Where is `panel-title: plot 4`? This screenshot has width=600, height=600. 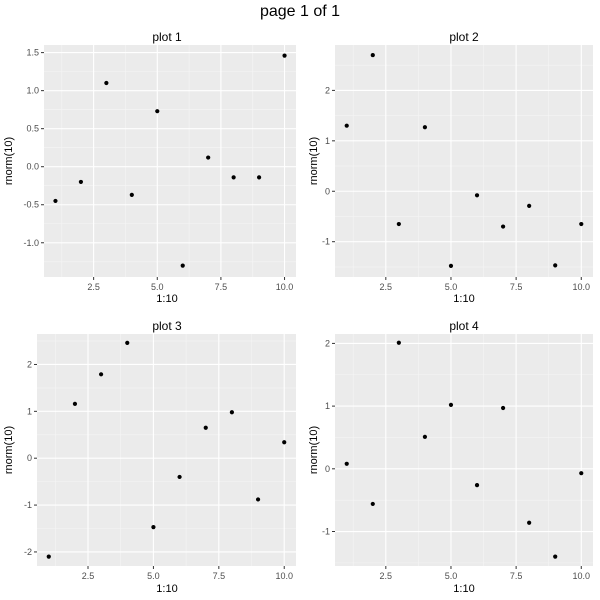 panel-title: plot 4 is located at coordinates (464, 326).